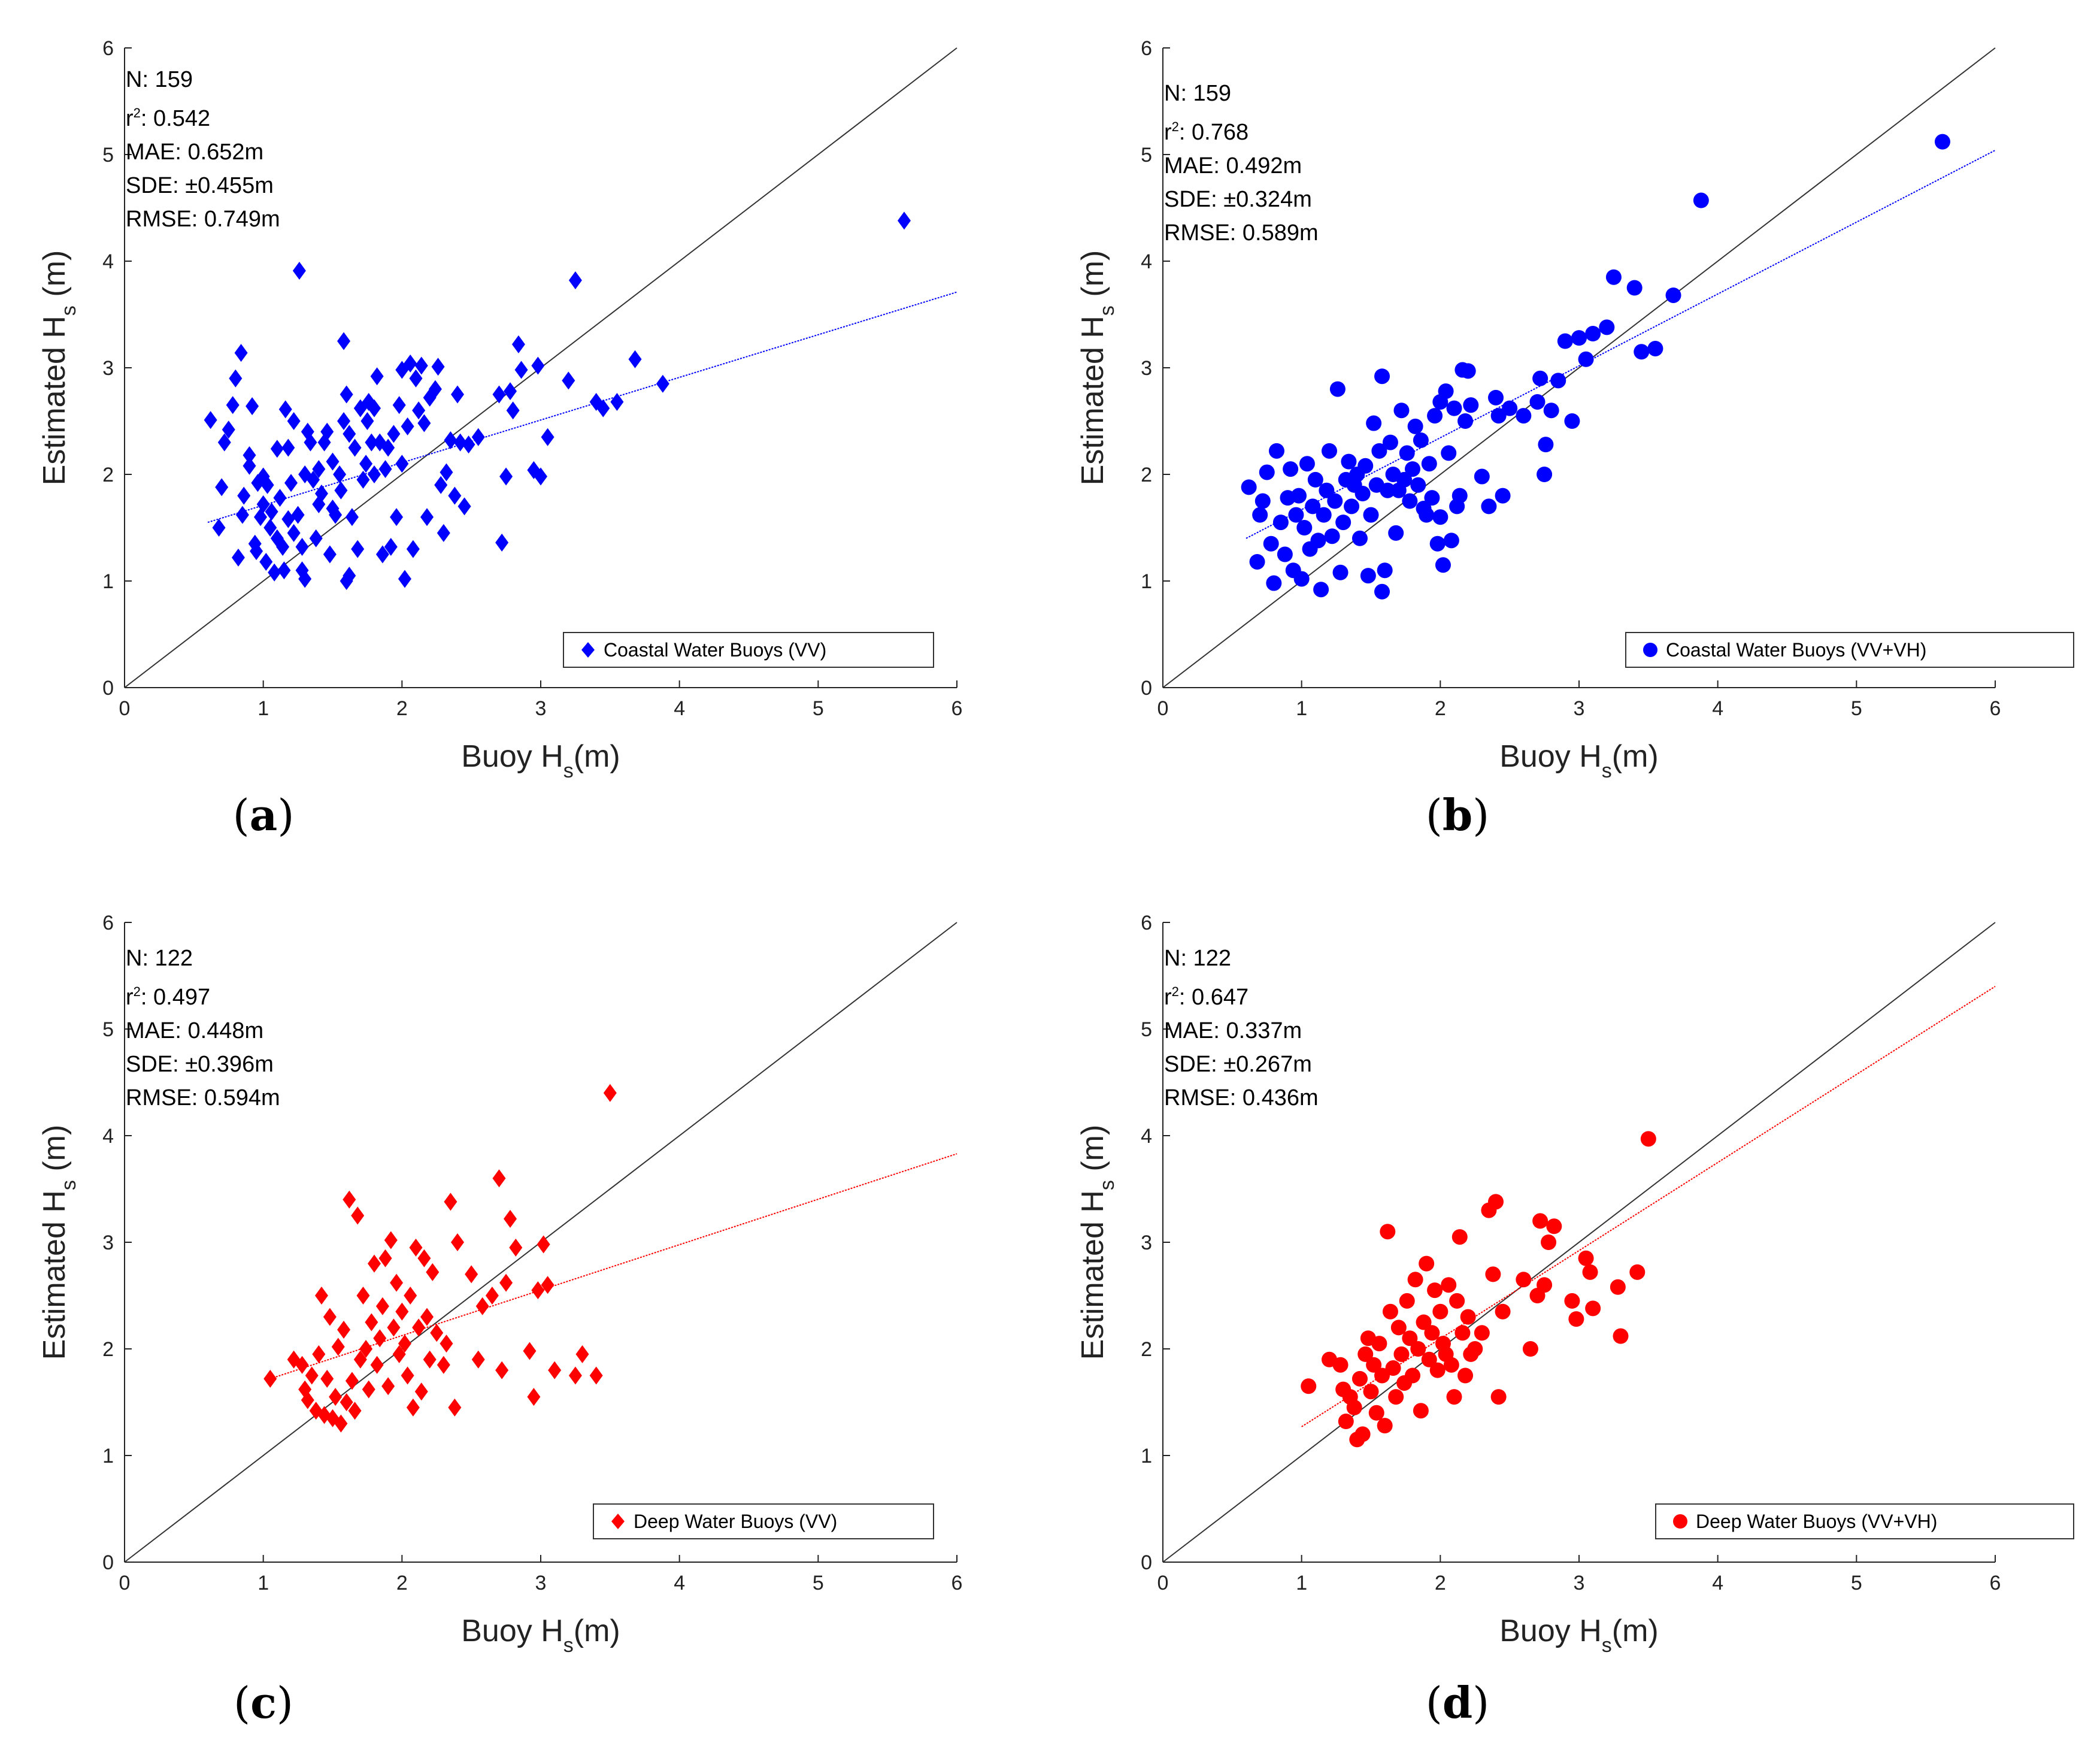 The width and height of the screenshot is (2100, 1749). I want to click on fit-line, so click(1648, 1206).